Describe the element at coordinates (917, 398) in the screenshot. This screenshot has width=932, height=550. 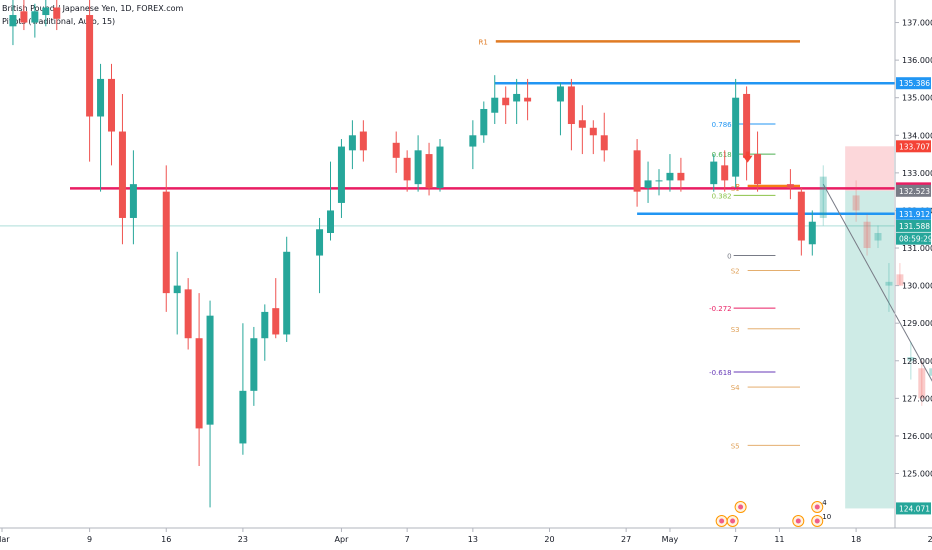
I see `price-tick-label: 127.000` at that location.